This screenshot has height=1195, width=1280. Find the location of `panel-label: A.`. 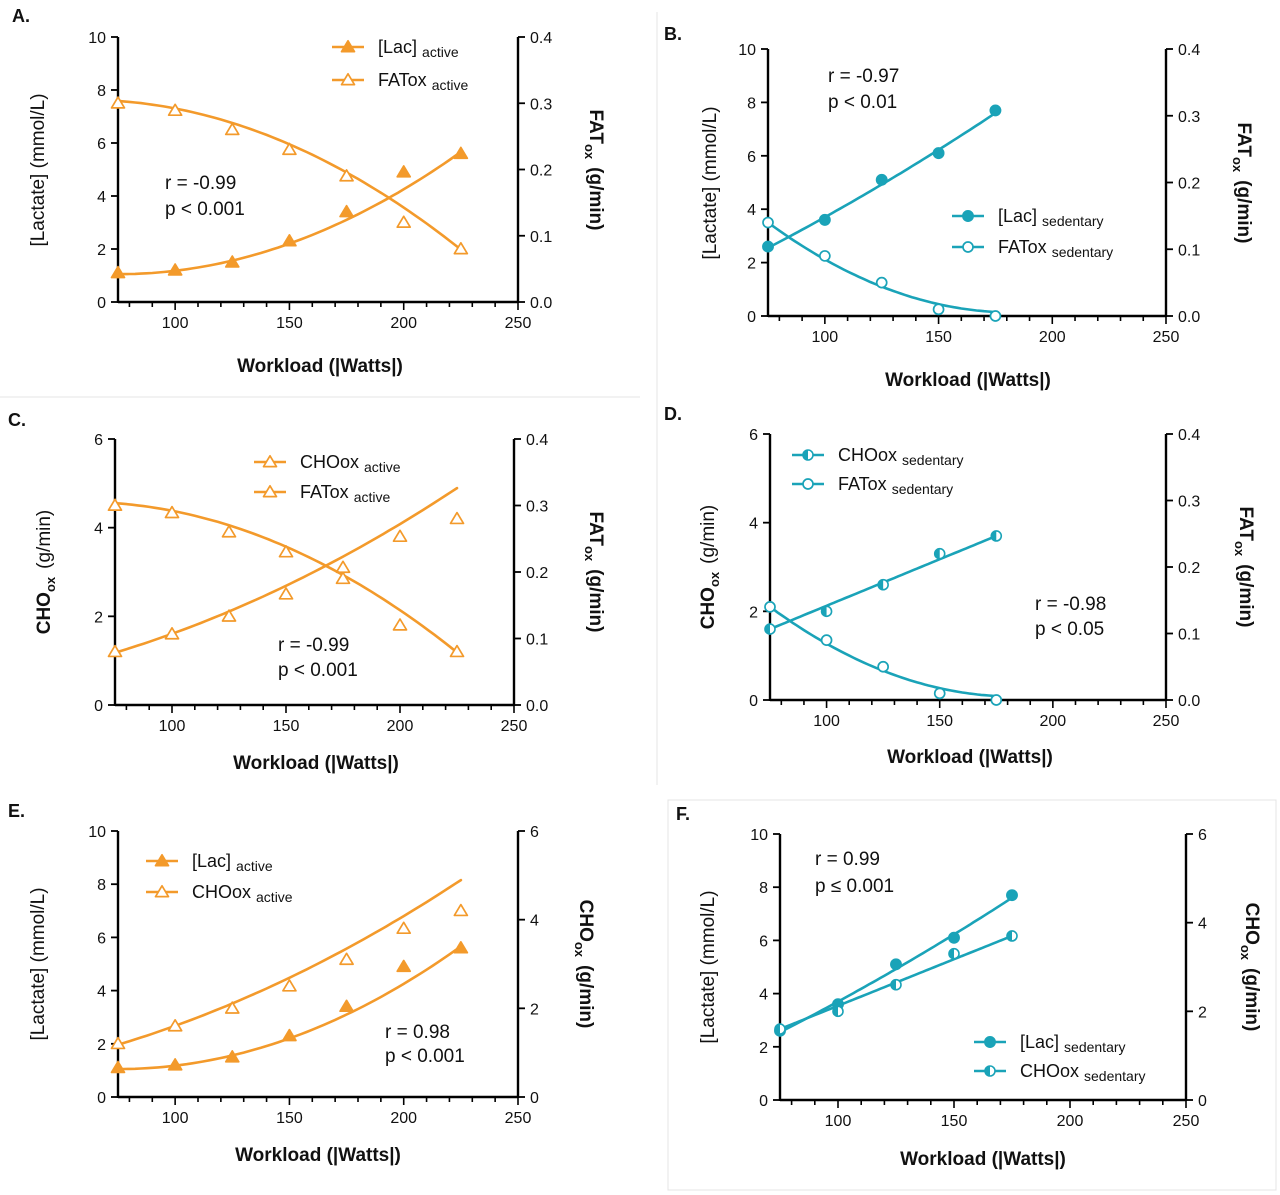

panel-label: A. is located at coordinates (21, 16).